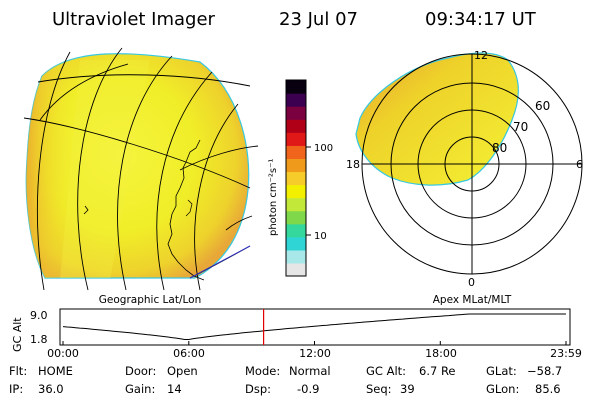 This screenshot has height=400, width=600. What do you see at coordinates (353, 164) in the screenshot?
I see `mlt-label-18: 18` at bounding box center [353, 164].